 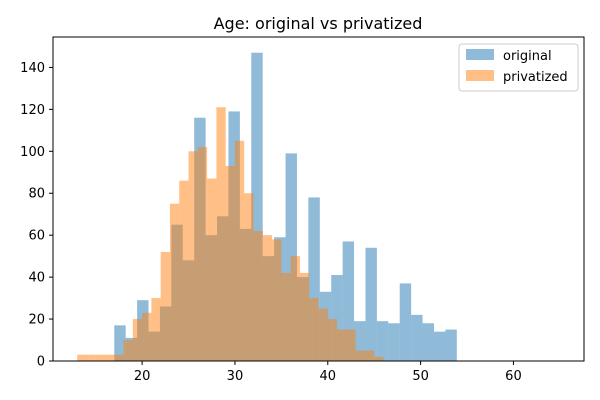 What do you see at coordinates (527, 56) in the screenshot?
I see `legend-label-original: original` at bounding box center [527, 56].